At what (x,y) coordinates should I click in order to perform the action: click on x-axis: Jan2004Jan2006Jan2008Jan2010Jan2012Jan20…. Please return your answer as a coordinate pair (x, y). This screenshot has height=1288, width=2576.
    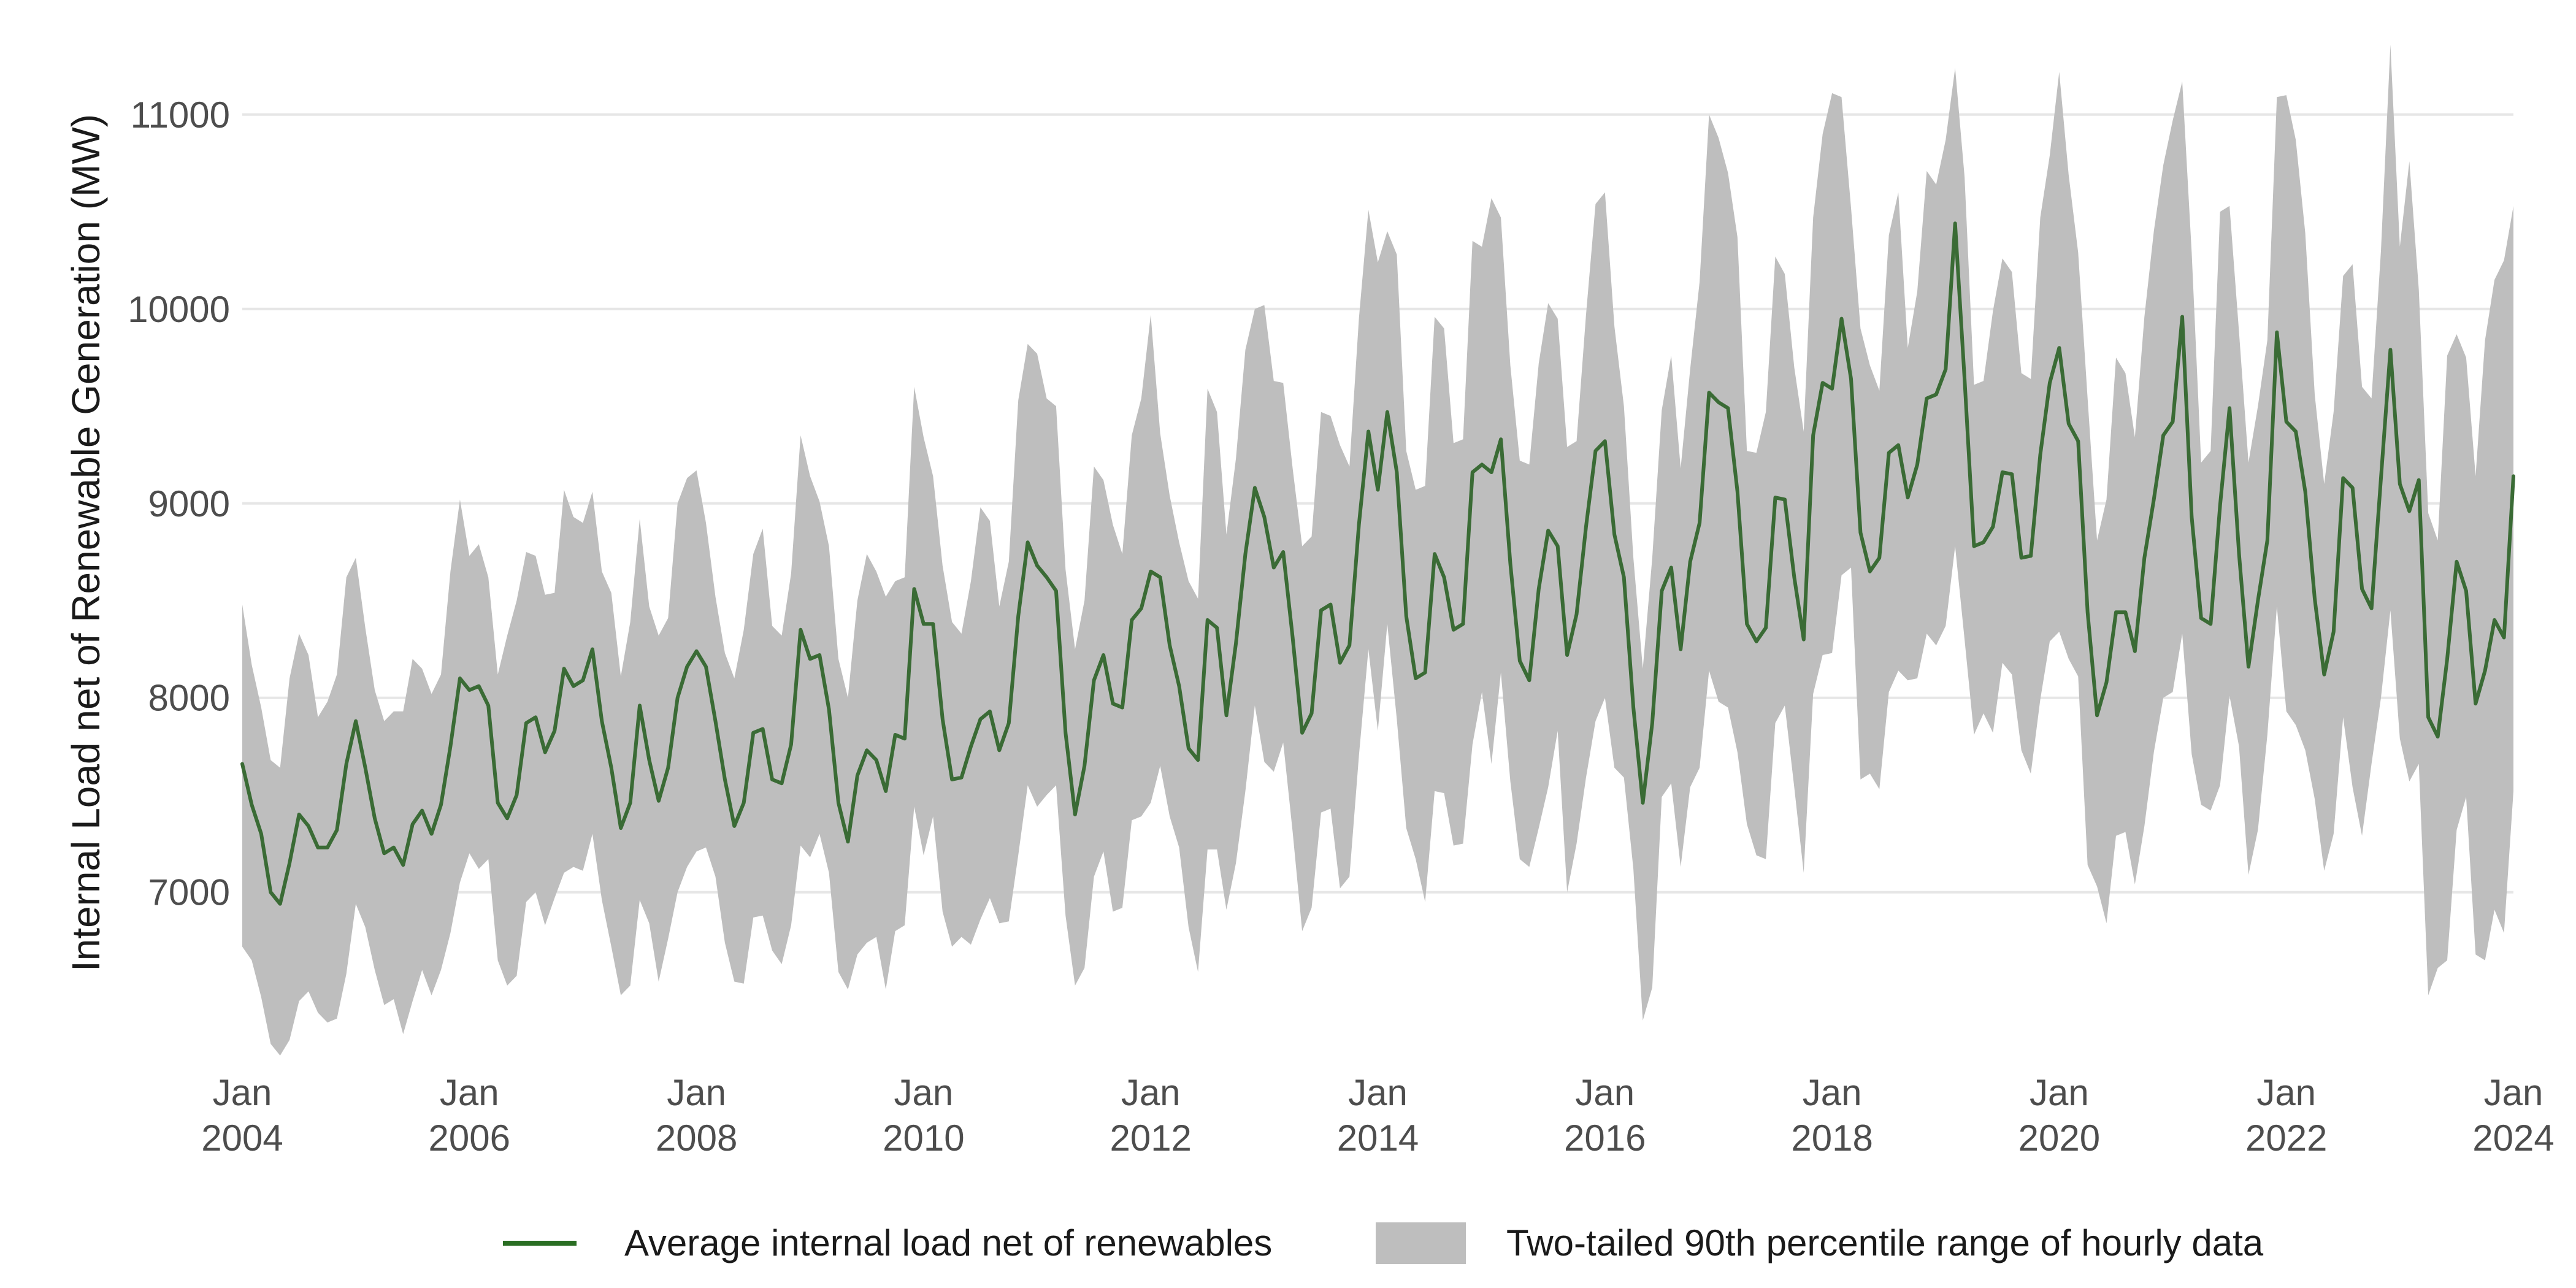
    Looking at the image, I should click on (1377, 1115).